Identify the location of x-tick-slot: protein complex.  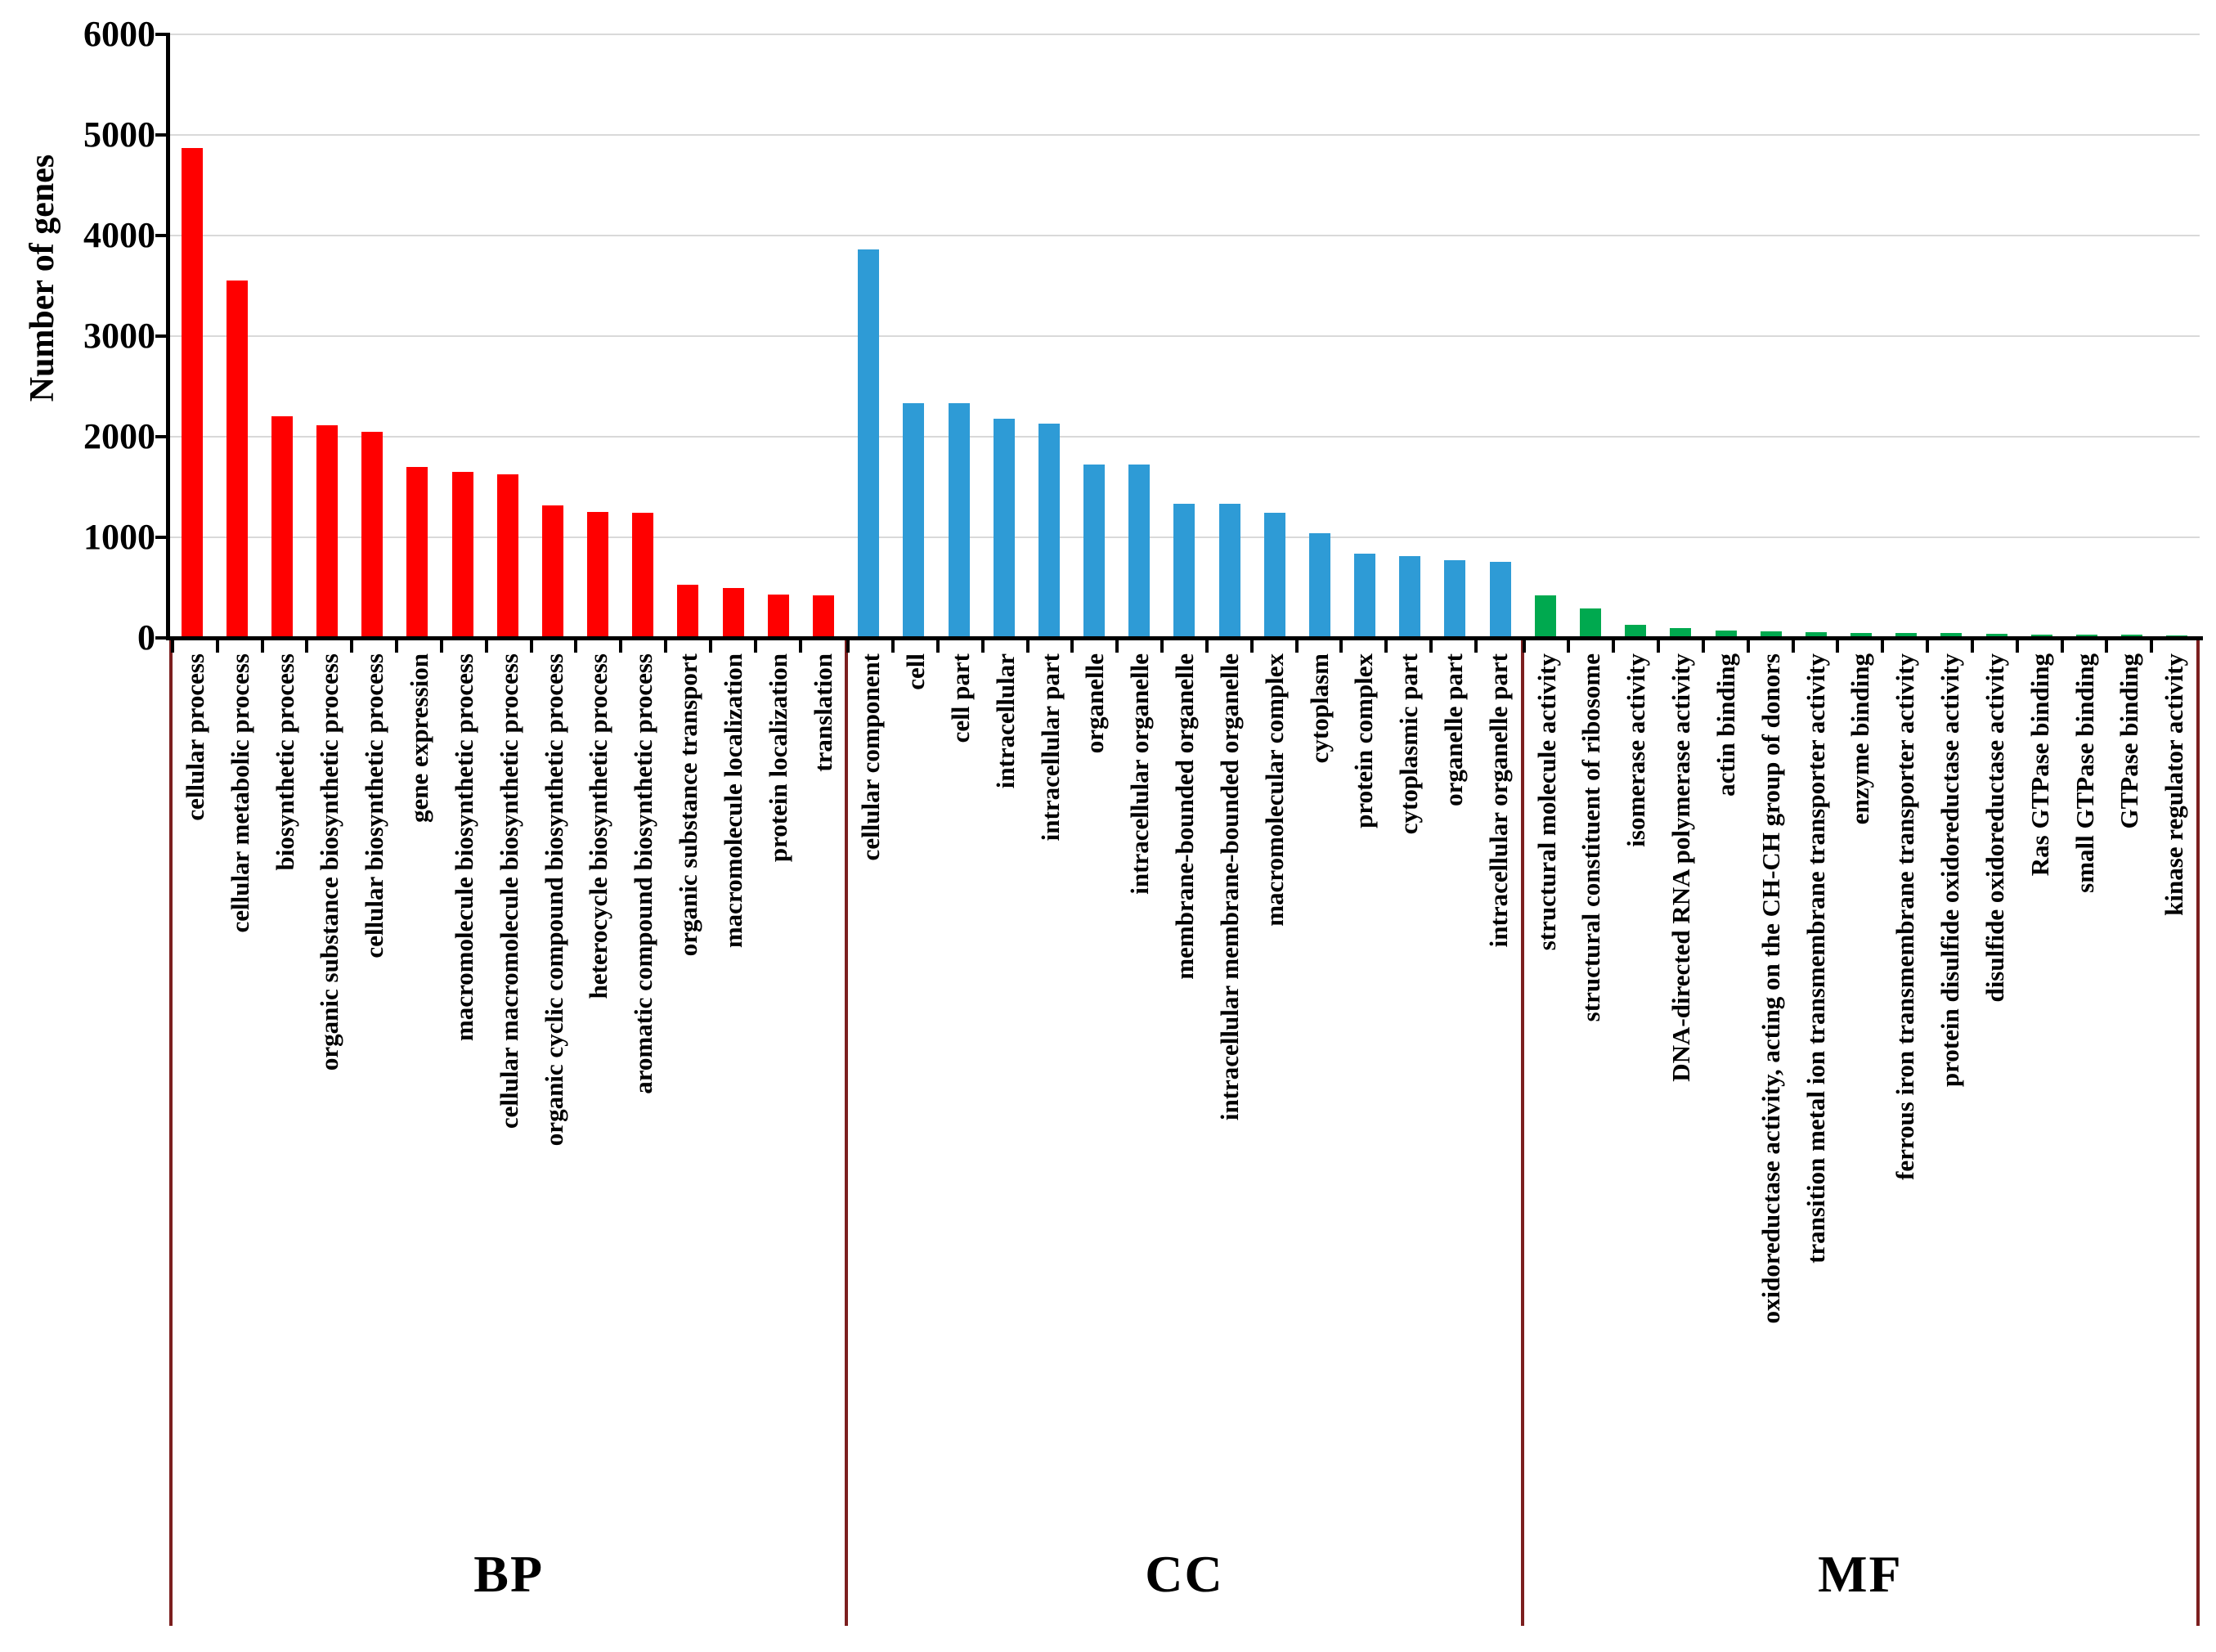
(1363, 1133).